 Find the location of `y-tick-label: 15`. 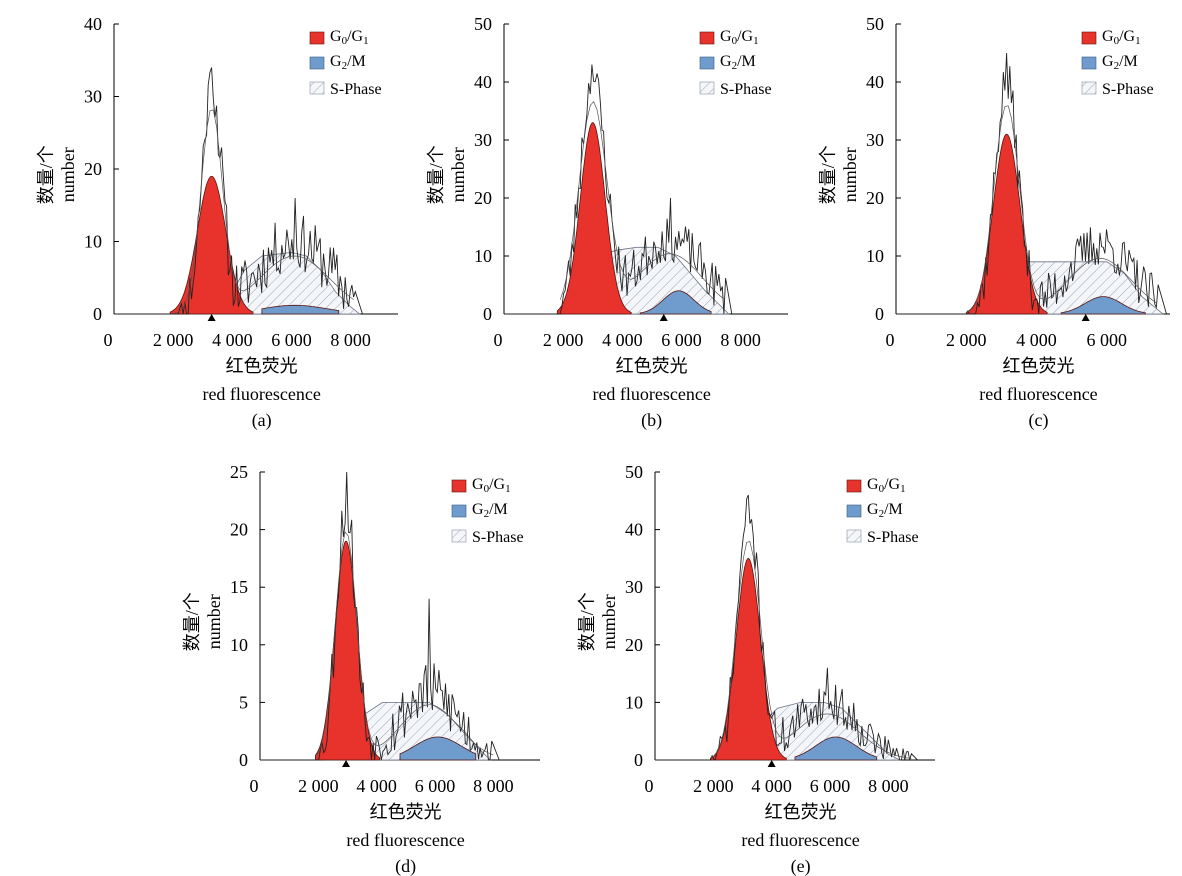

y-tick-label: 15 is located at coordinates (239, 587).